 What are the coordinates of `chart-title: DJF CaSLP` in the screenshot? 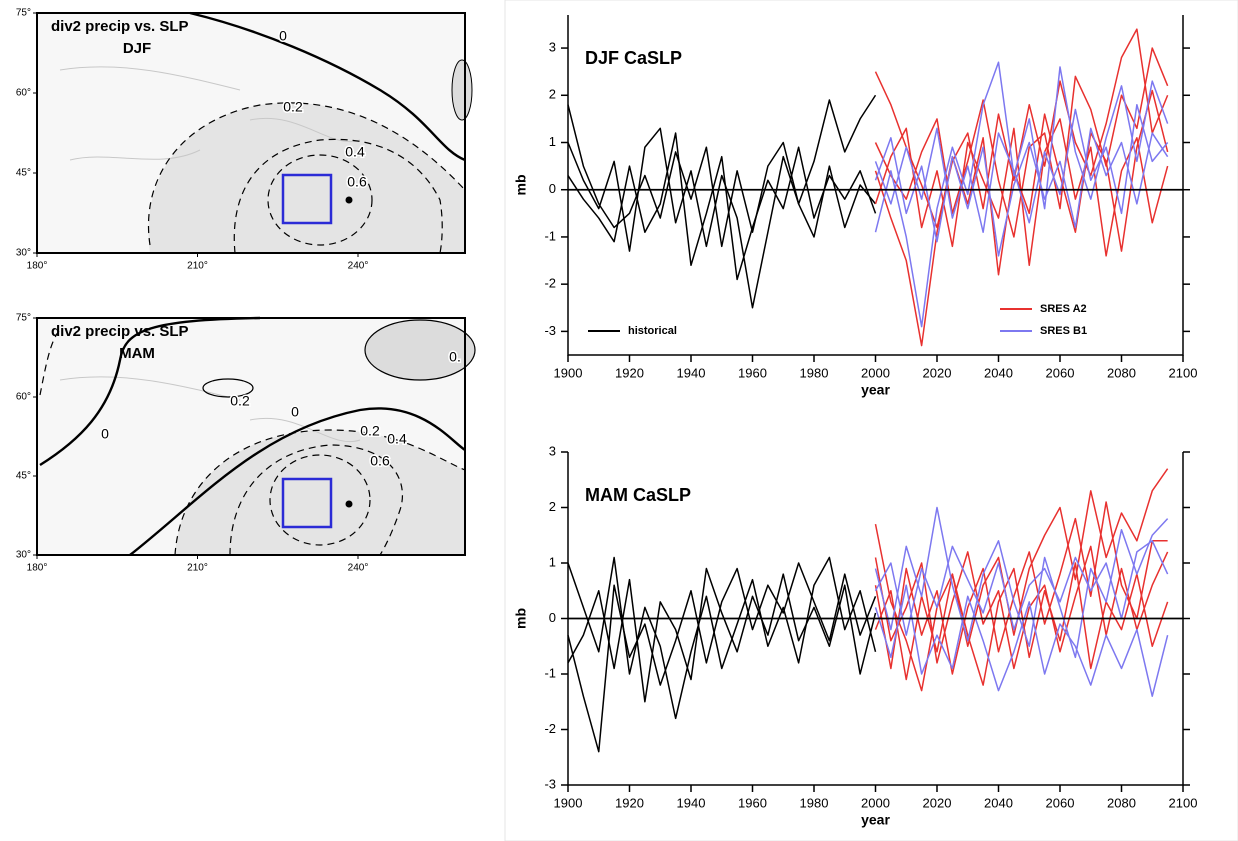 It's located at (633, 58).